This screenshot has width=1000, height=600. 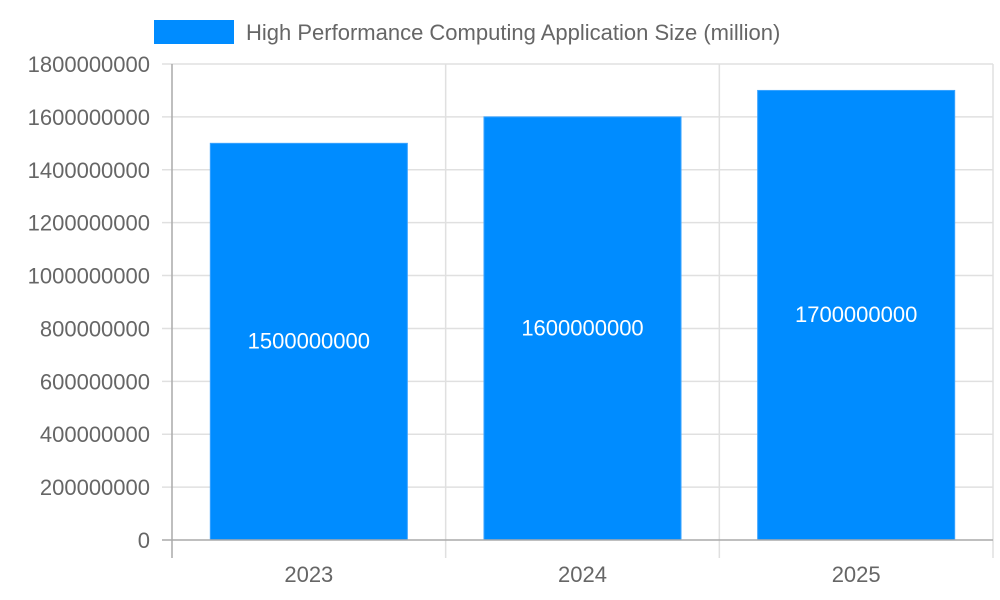 I want to click on legend-swatch, so click(x=194, y=32).